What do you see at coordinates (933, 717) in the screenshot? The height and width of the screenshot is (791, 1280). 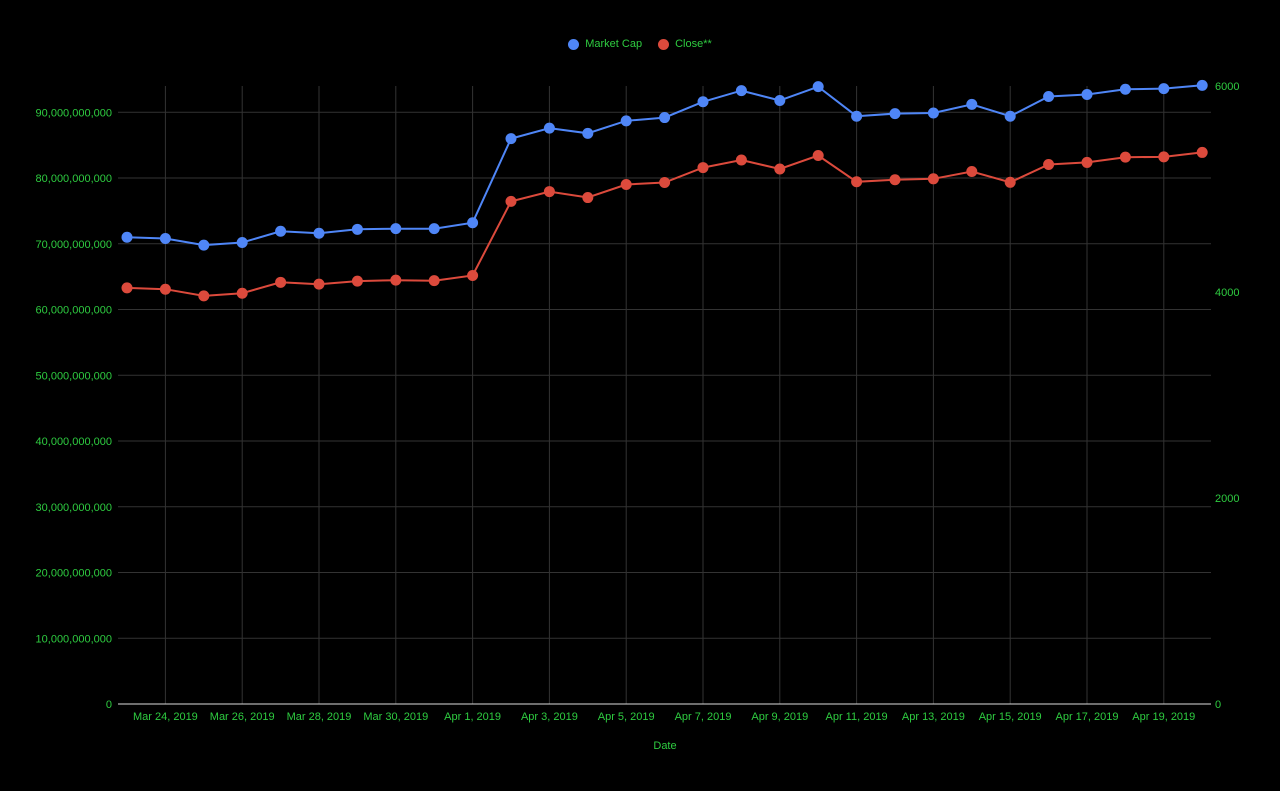 I see `x-tick-label: Apr 13, 2019` at bounding box center [933, 717].